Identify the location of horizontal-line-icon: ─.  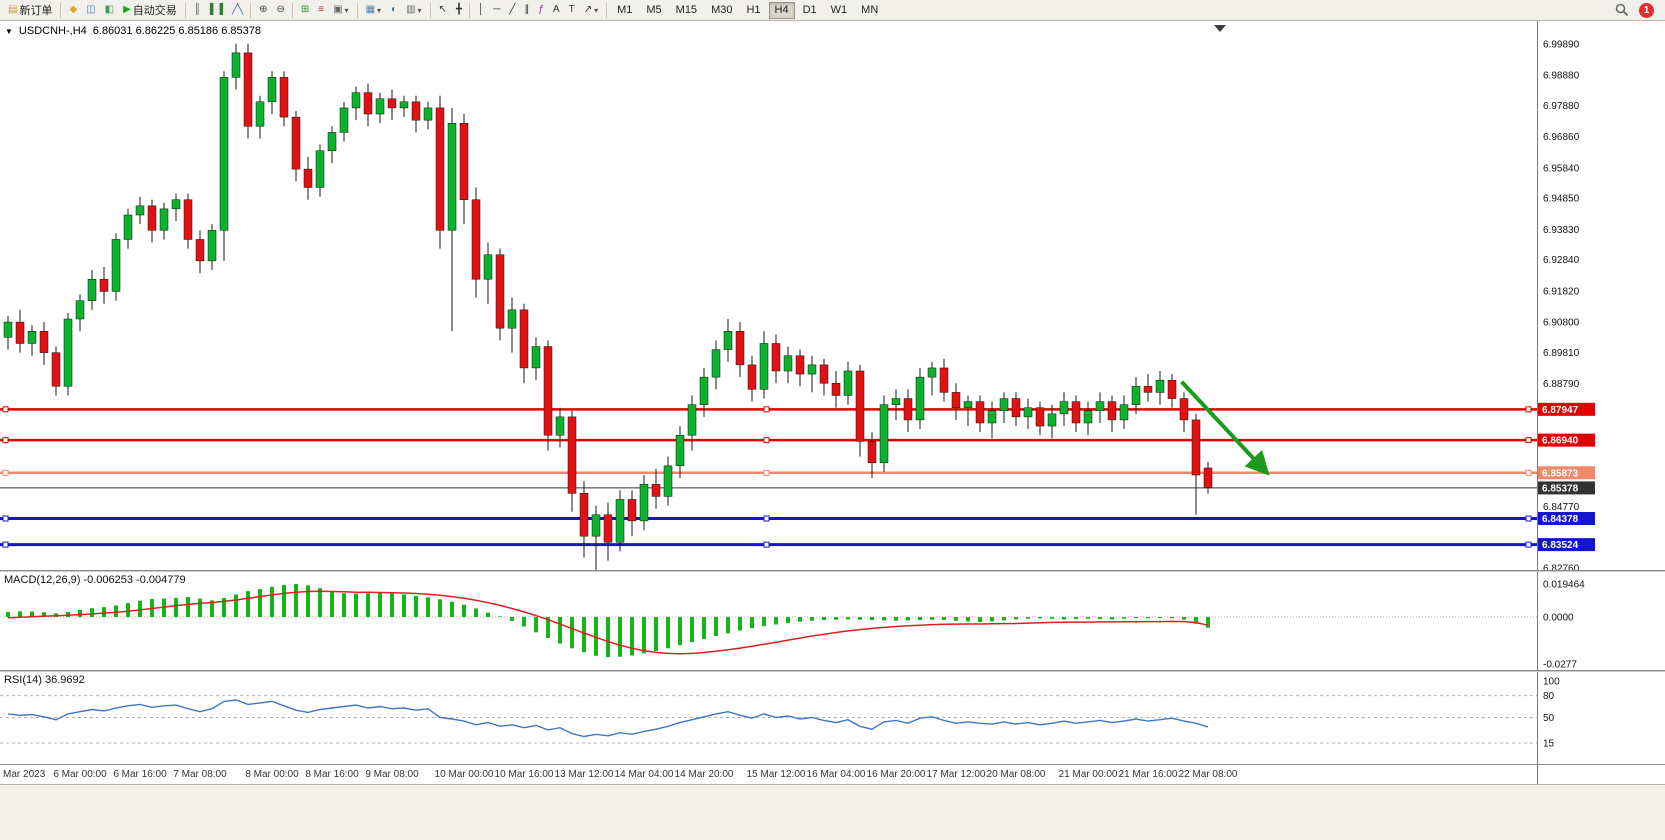
(496, 9).